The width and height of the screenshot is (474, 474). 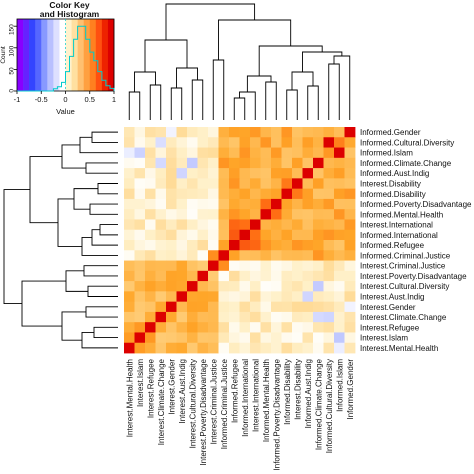 I want to click on column-label: Interest.Criminal.Justice, so click(x=213, y=401).